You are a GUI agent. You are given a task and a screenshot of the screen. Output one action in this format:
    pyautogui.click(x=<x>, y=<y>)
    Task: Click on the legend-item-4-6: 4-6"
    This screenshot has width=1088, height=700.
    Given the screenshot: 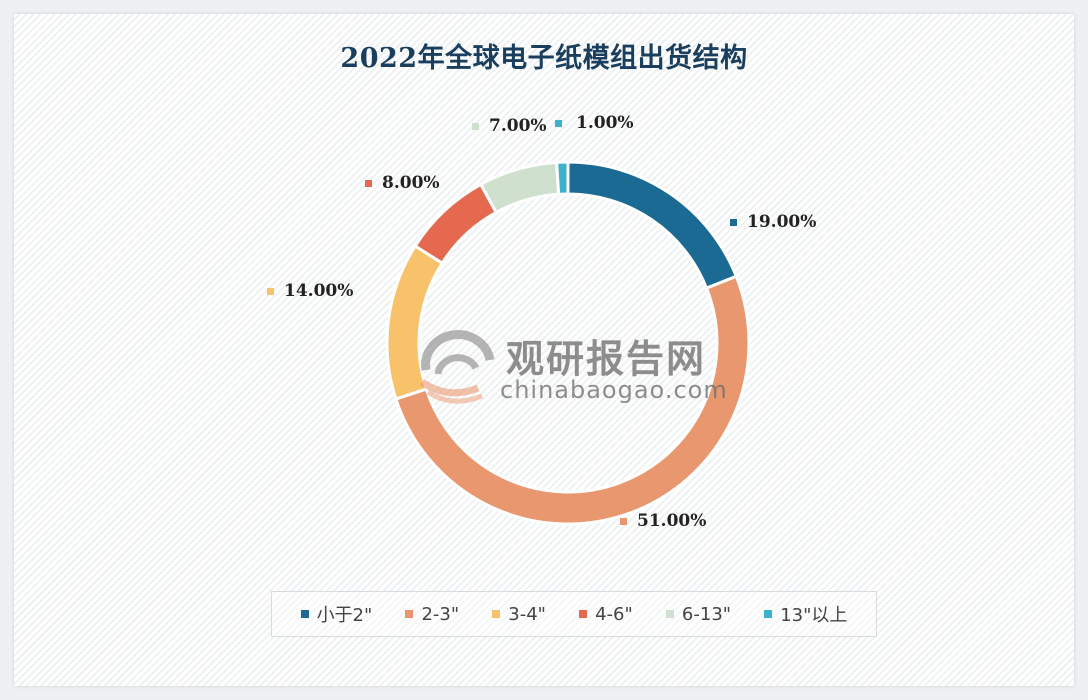 What is the action you would take?
    pyautogui.click(x=606, y=614)
    